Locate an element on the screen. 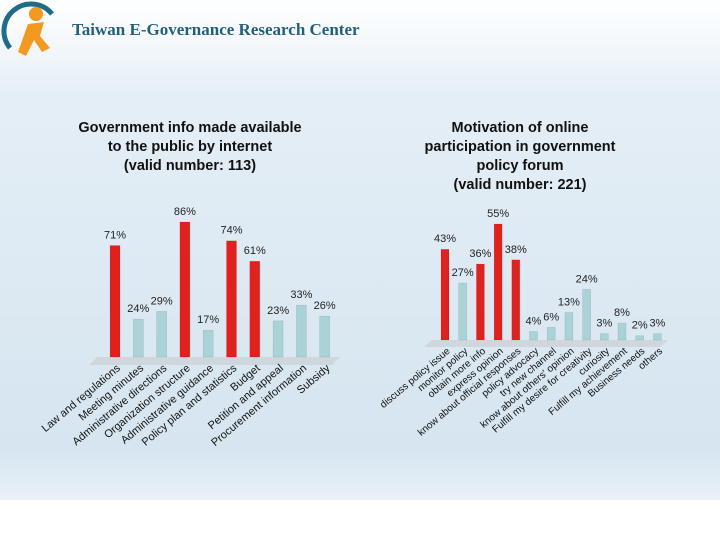  value-label: 61% is located at coordinates (255, 251).